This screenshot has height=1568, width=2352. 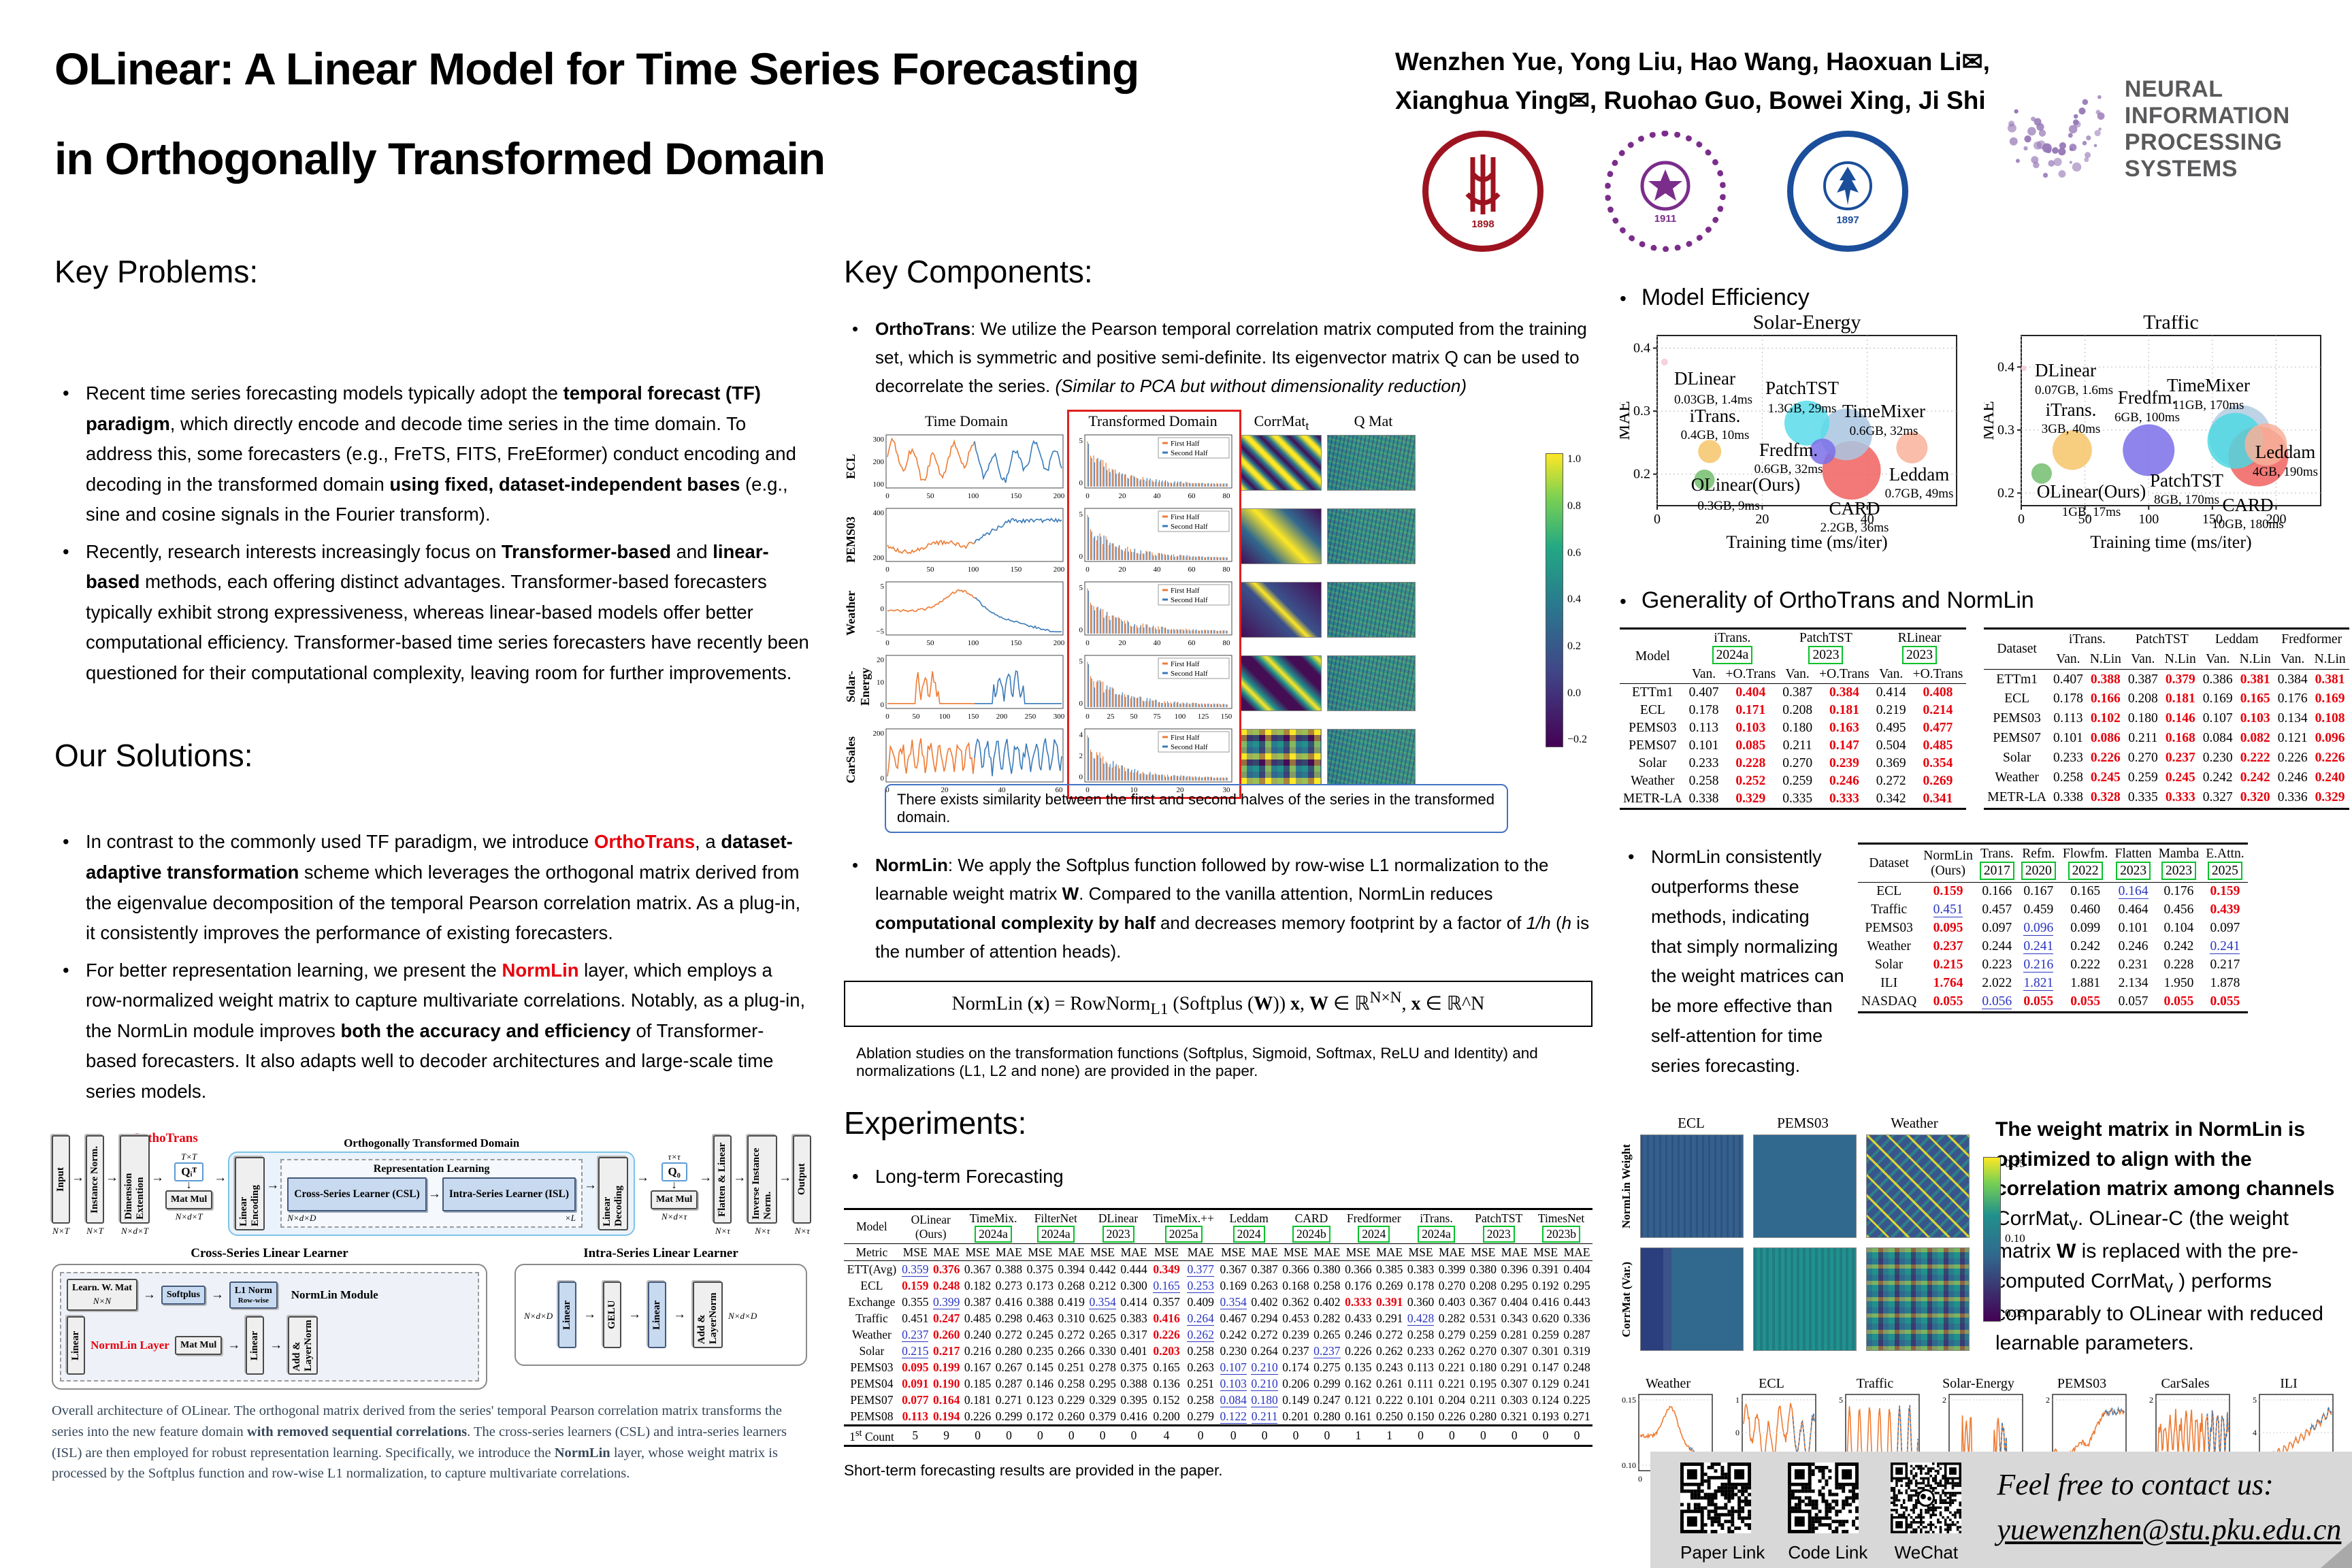 I want to click on cell: 0.386, so click(x=2218, y=679).